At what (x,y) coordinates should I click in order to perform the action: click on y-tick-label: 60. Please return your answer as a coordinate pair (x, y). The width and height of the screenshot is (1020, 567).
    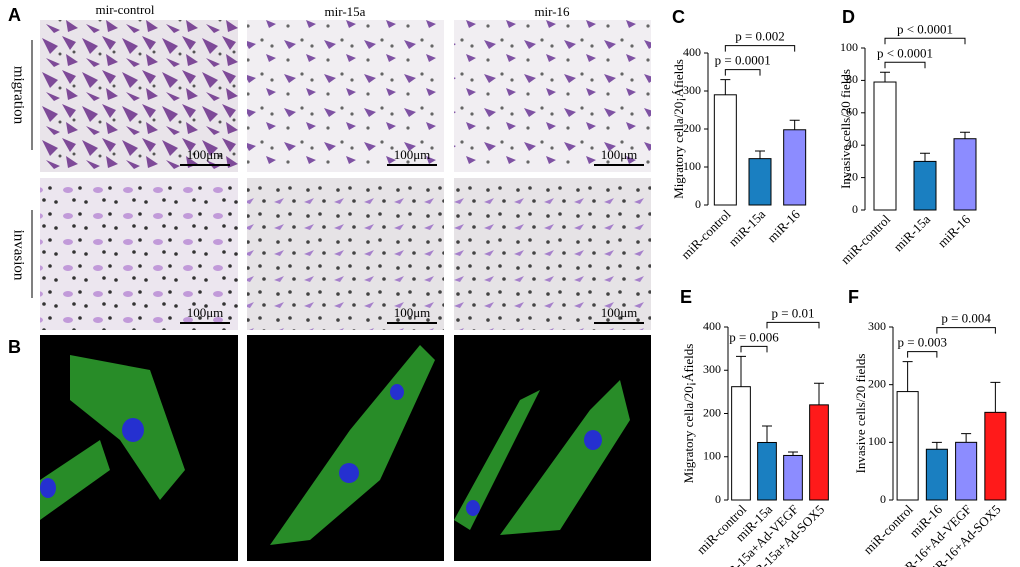
    Looking at the image, I should click on (852, 112).